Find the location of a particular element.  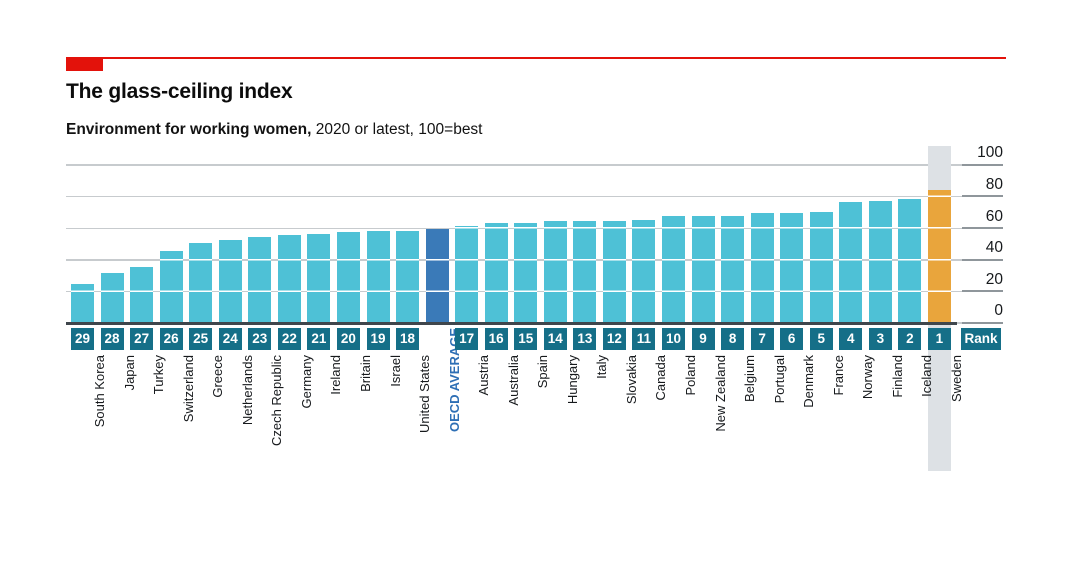

subtitle-bold: Environment for working women, is located at coordinates (189, 129).